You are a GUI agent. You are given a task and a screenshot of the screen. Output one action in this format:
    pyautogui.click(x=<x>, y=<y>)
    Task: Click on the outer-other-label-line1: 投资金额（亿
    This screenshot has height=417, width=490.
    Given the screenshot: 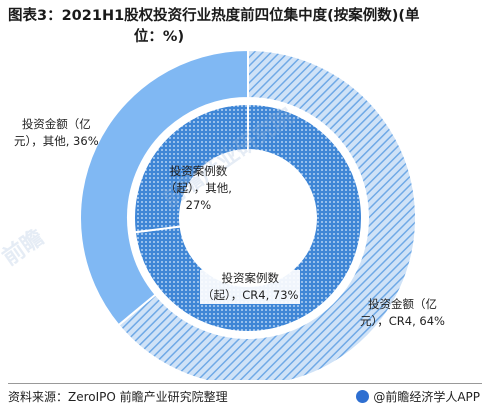 What is the action you would take?
    pyautogui.click(x=56, y=124)
    